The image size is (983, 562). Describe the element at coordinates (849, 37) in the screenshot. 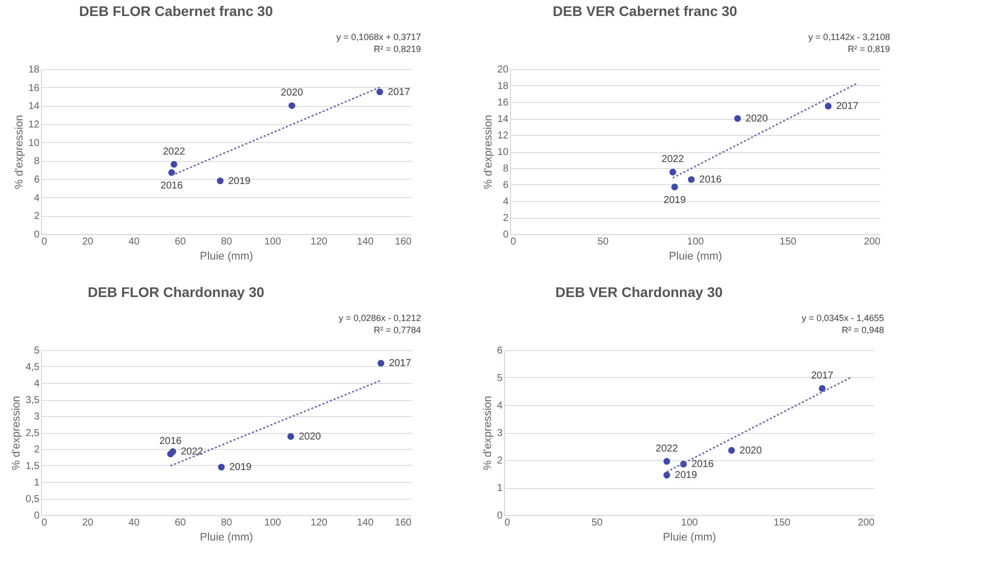

I see `text: y = 0,1142x - 3,2108` at that location.